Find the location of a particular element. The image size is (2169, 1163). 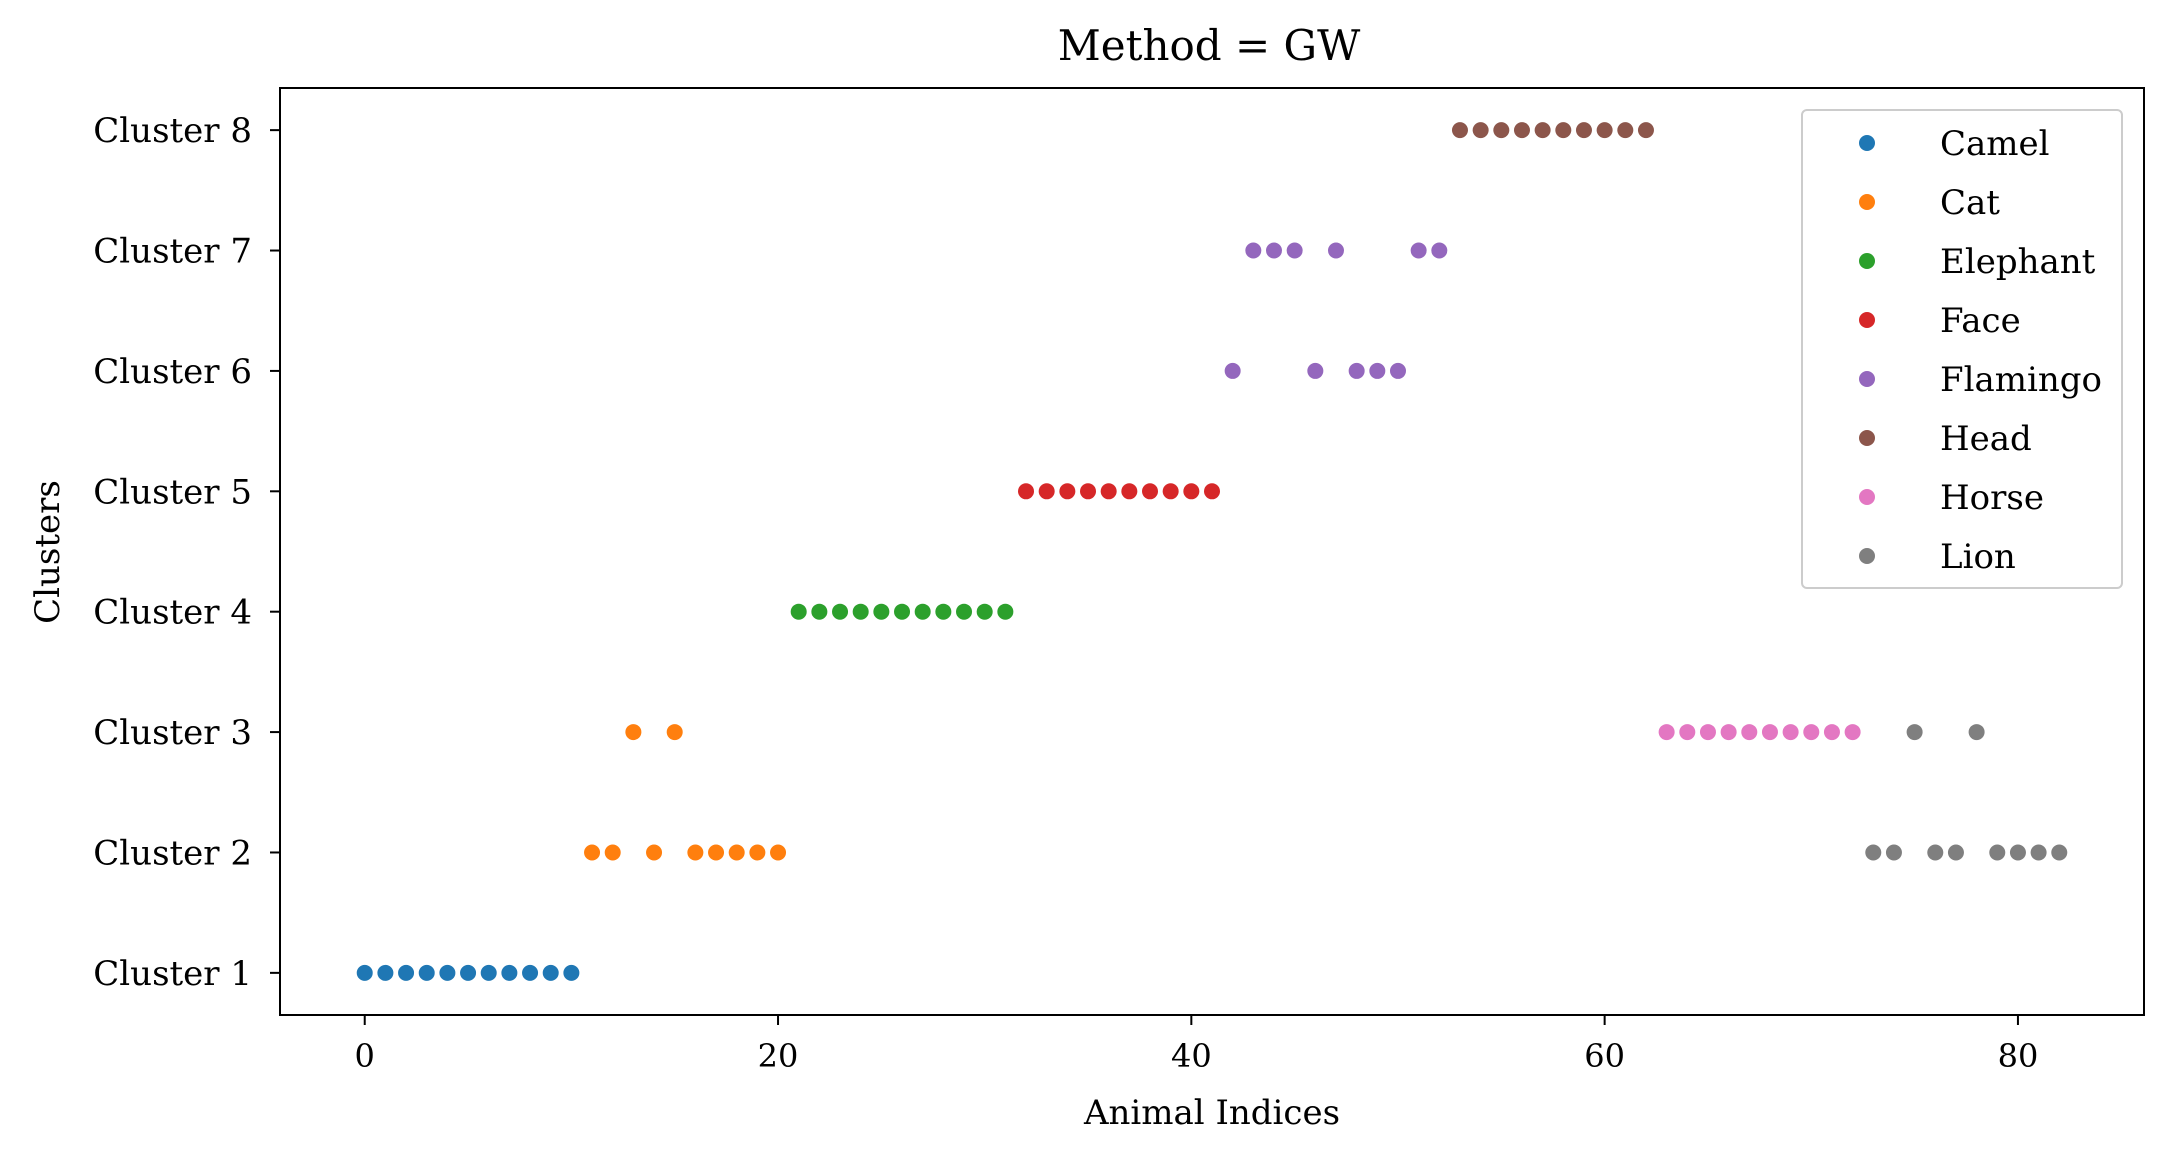

legend-label: Horse is located at coordinates (1992, 498).